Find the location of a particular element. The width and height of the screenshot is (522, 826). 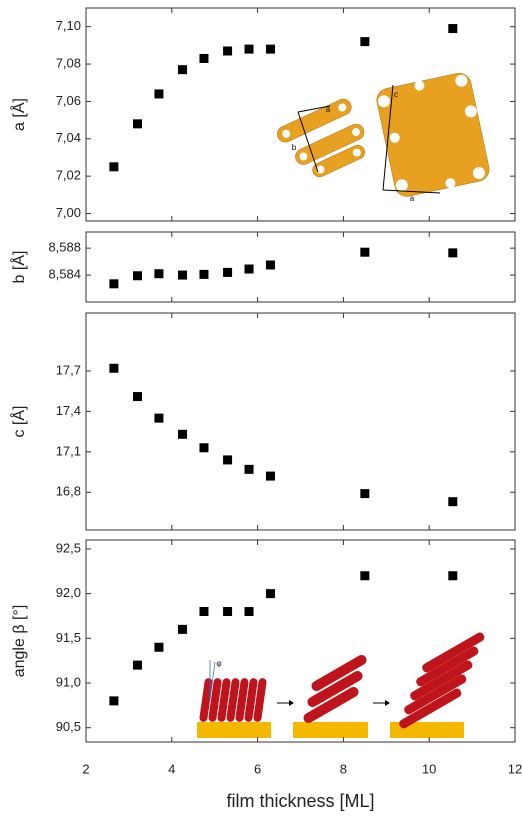

y-tick-label: 7,08 is located at coordinates (68, 62).